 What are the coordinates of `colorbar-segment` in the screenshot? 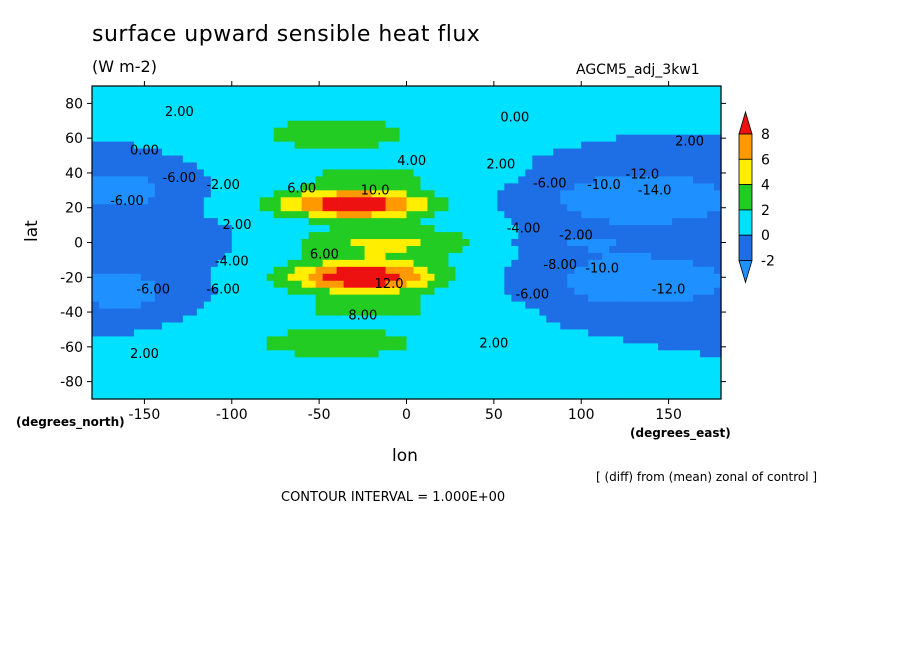 It's located at (745, 146).